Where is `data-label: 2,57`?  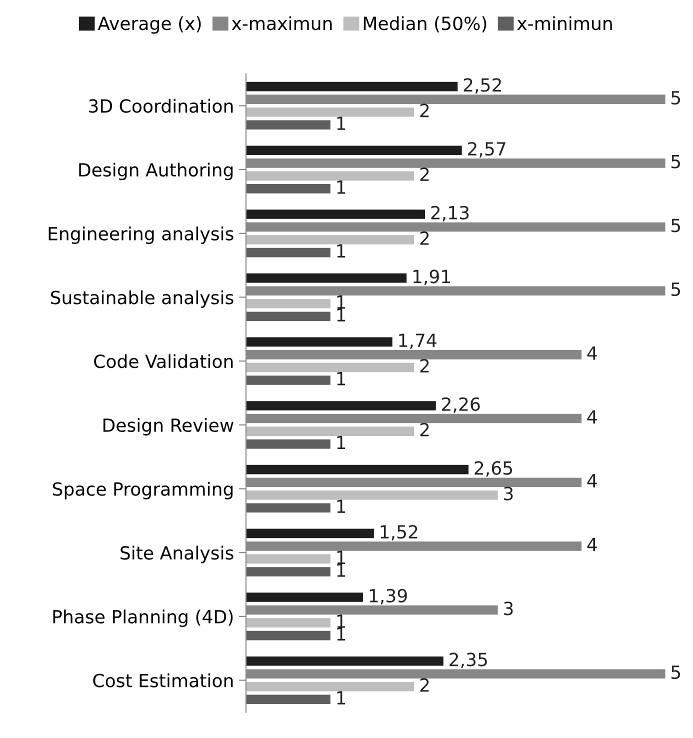 data-label: 2,57 is located at coordinates (487, 150).